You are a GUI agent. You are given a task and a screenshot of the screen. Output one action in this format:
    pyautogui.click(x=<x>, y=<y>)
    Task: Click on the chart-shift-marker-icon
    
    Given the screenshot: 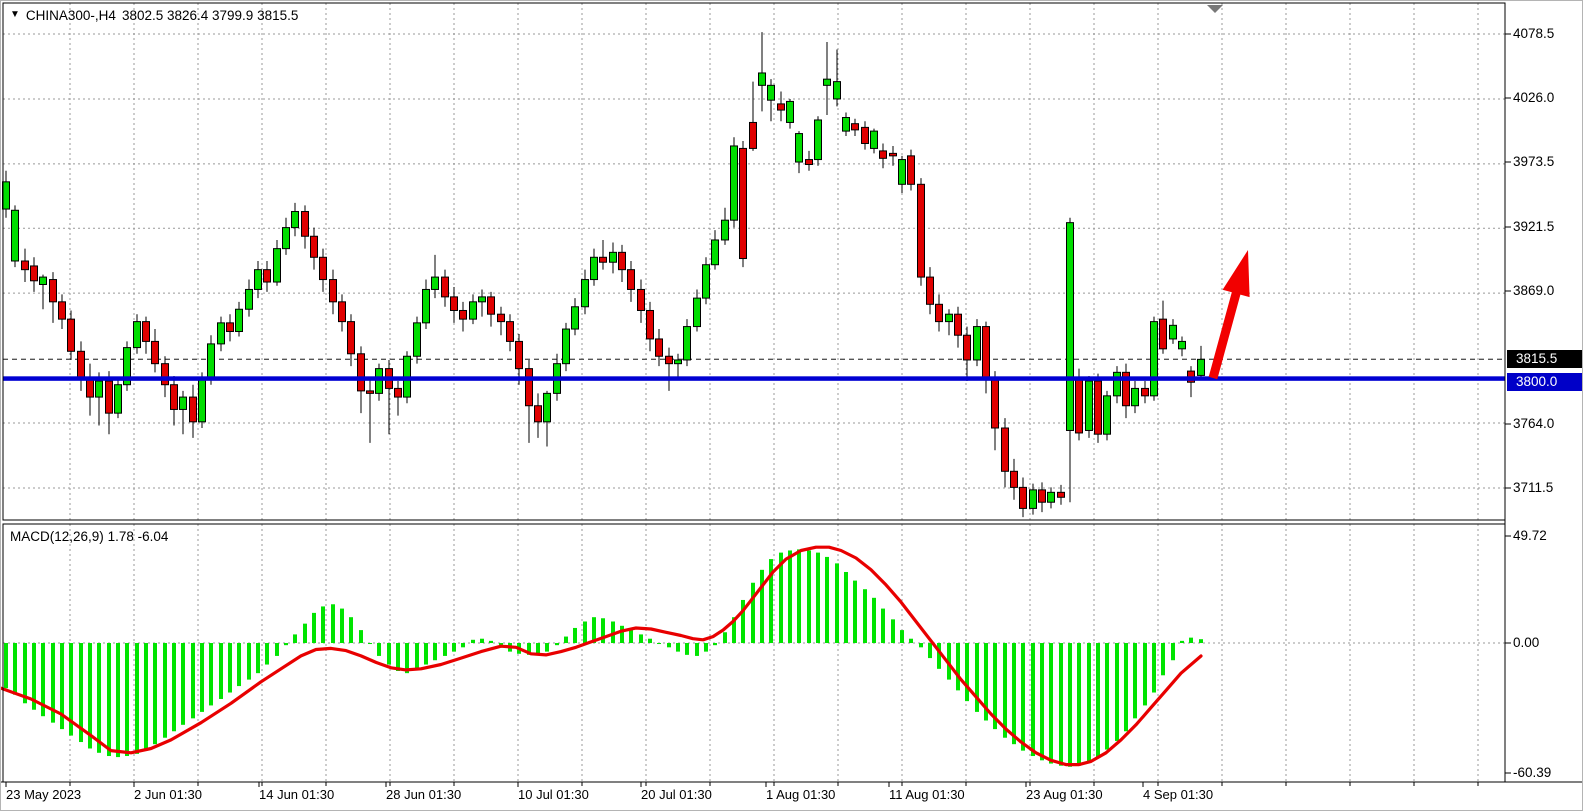 What is the action you would take?
    pyautogui.click(x=1215, y=9)
    